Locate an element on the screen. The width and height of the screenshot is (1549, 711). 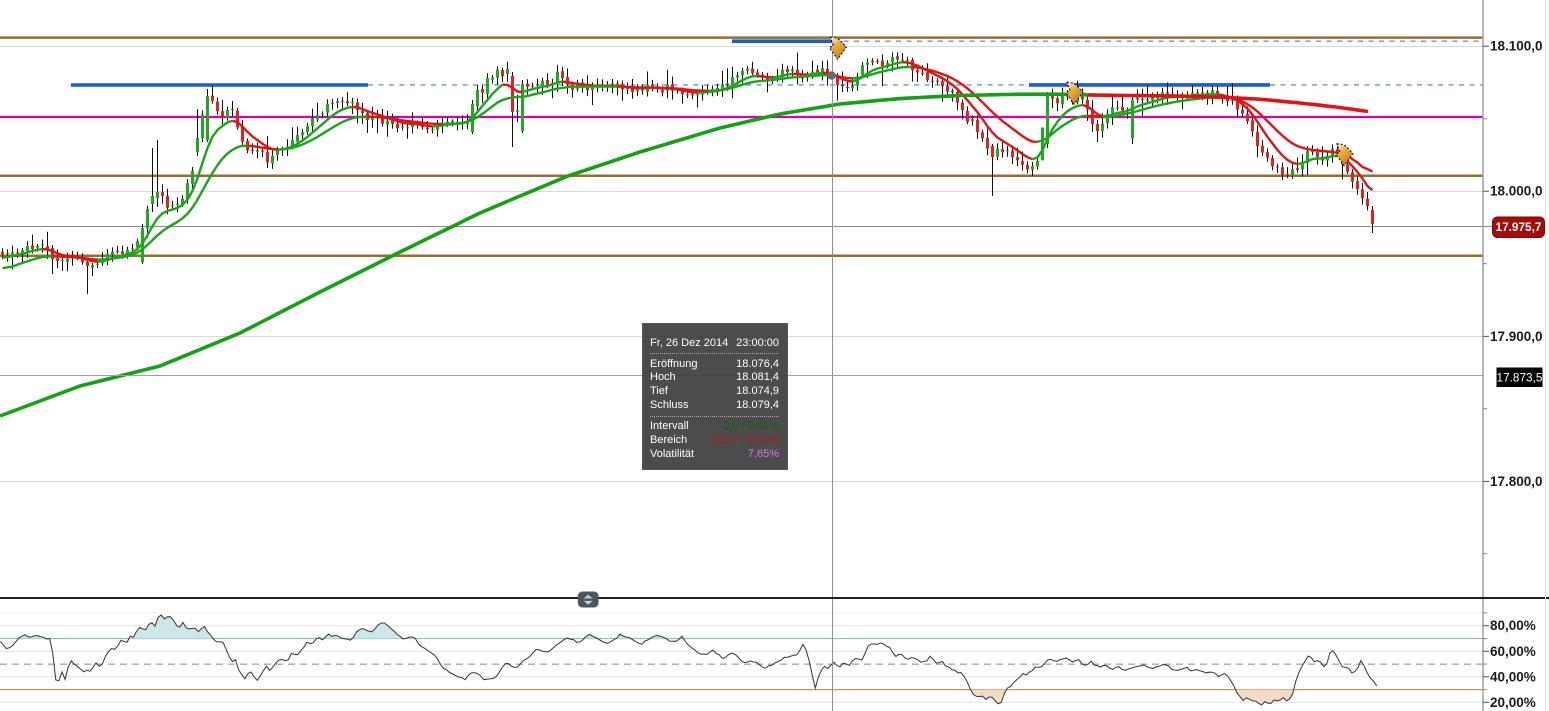
svg-text: 80,00% is located at coordinates (1513, 625).